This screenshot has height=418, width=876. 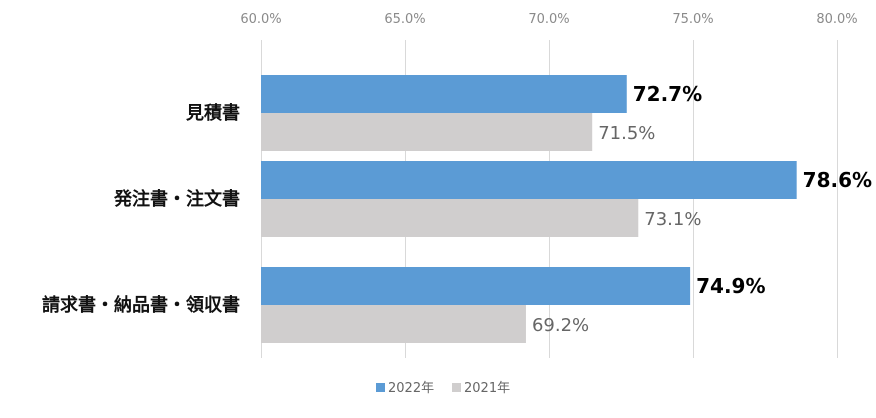 I want to click on x-tick-label-3: 75.0%, so click(x=692, y=19).